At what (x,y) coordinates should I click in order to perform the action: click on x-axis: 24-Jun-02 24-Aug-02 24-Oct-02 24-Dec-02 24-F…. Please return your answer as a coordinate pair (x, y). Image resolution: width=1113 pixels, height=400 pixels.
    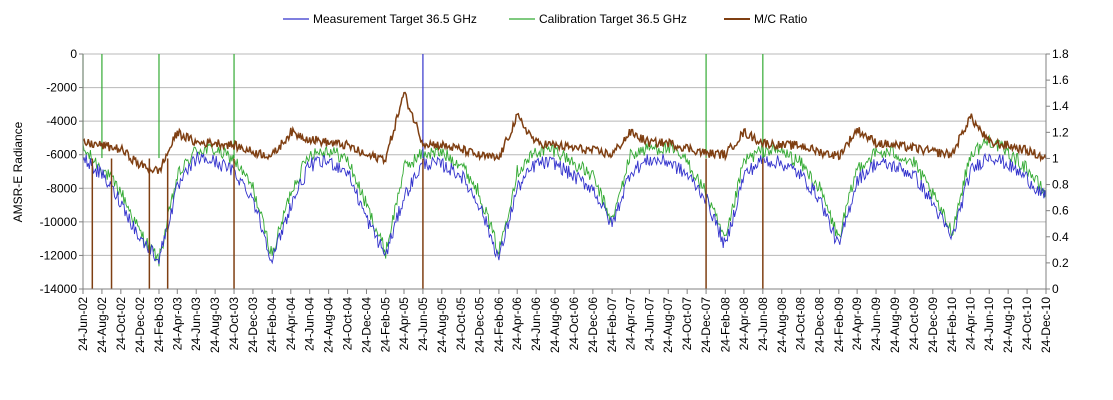
    Looking at the image, I should click on (564, 321).